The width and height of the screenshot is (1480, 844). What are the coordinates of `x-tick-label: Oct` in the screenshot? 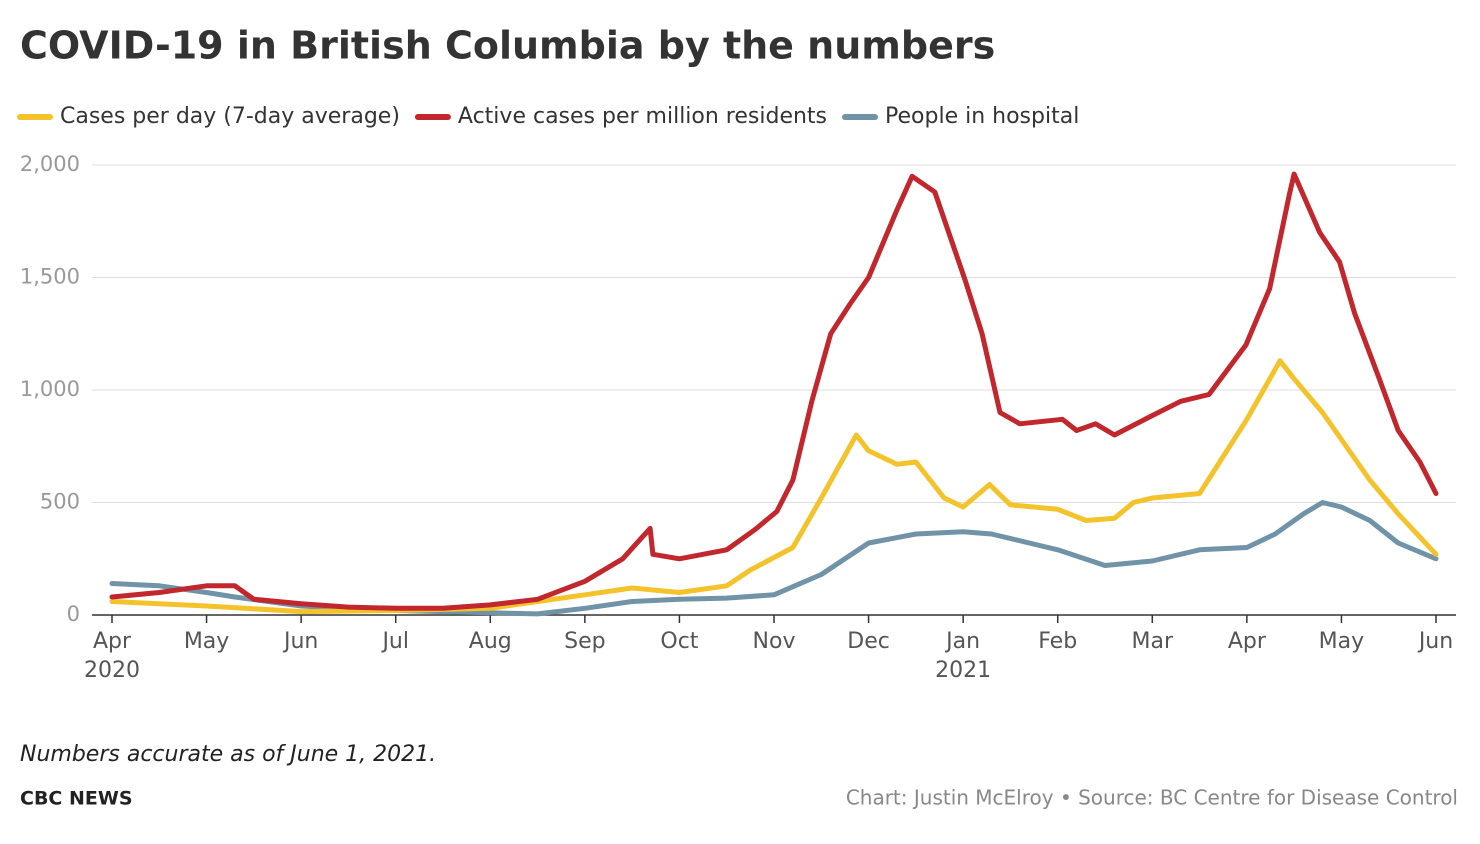 It's located at (679, 641).